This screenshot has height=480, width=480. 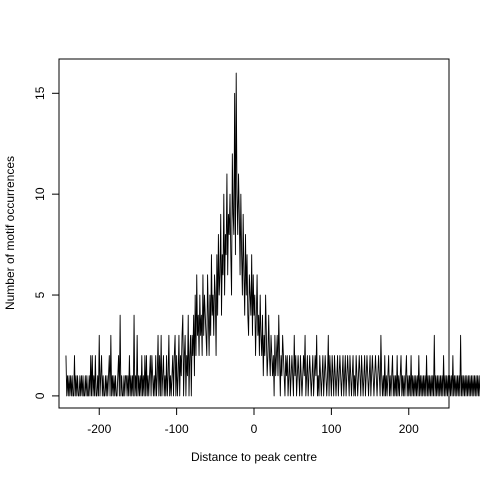 What do you see at coordinates (99, 429) in the screenshot?
I see `x-tick-label: -200` at bounding box center [99, 429].